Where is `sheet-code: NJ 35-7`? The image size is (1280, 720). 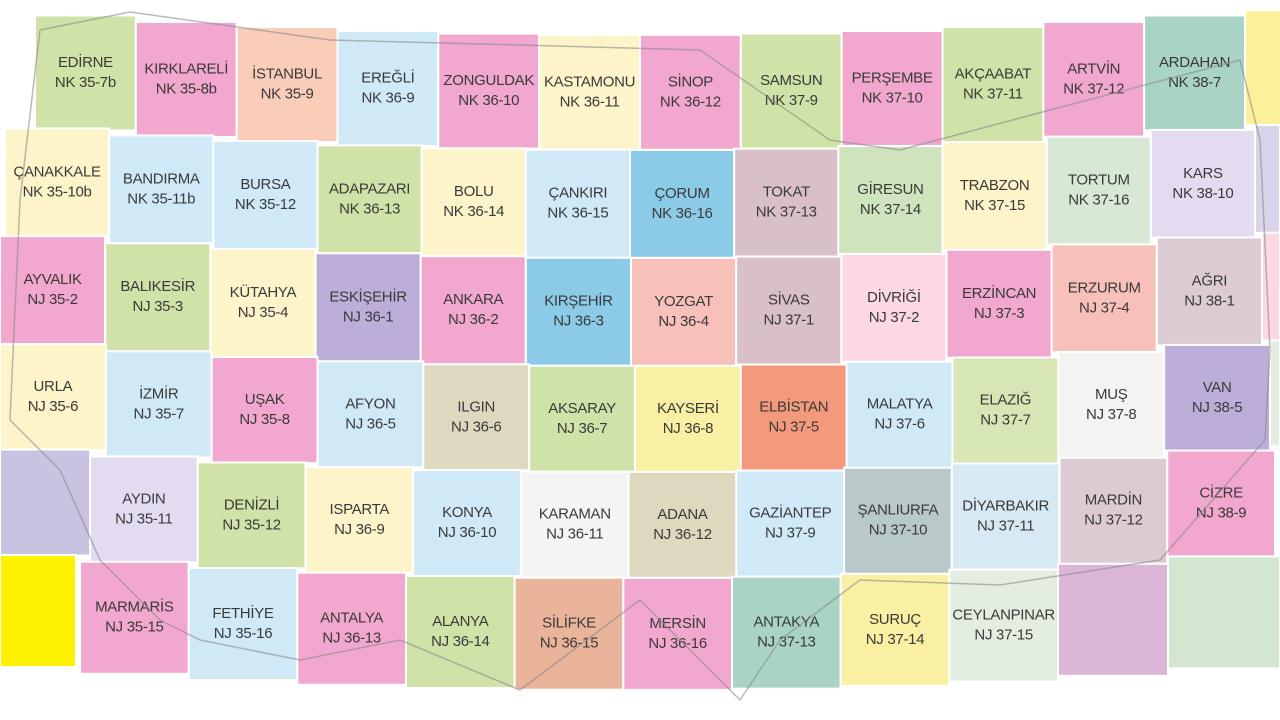
sheet-code: NJ 35-7 is located at coordinates (159, 413).